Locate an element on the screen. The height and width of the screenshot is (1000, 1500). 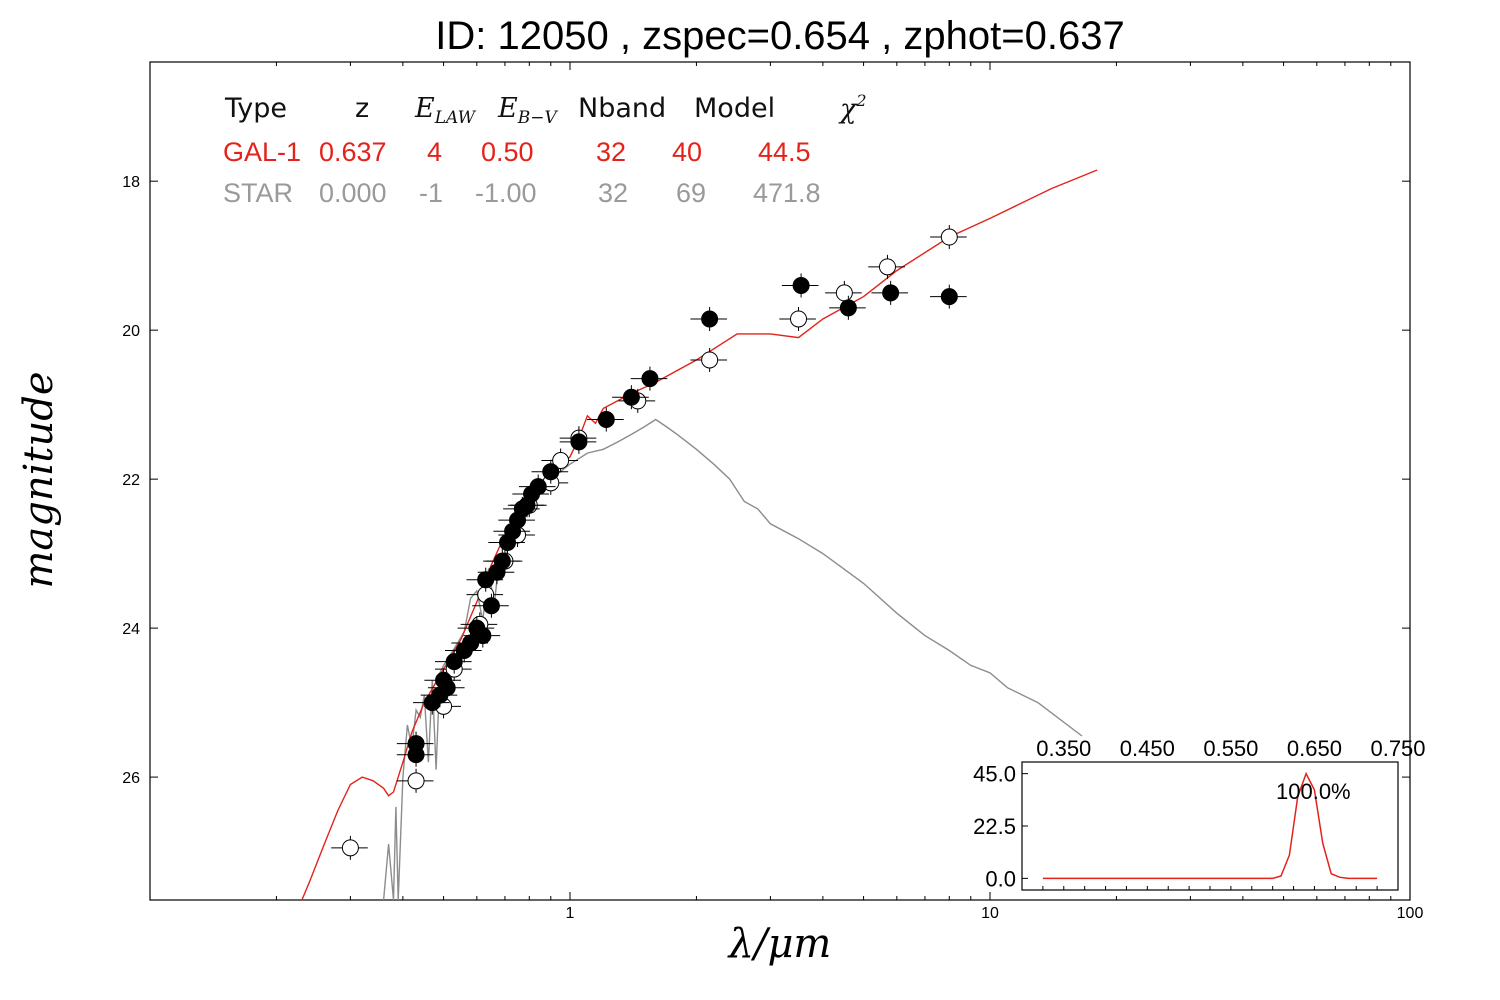
x-tick-label: 10 is located at coordinates (990, 913).